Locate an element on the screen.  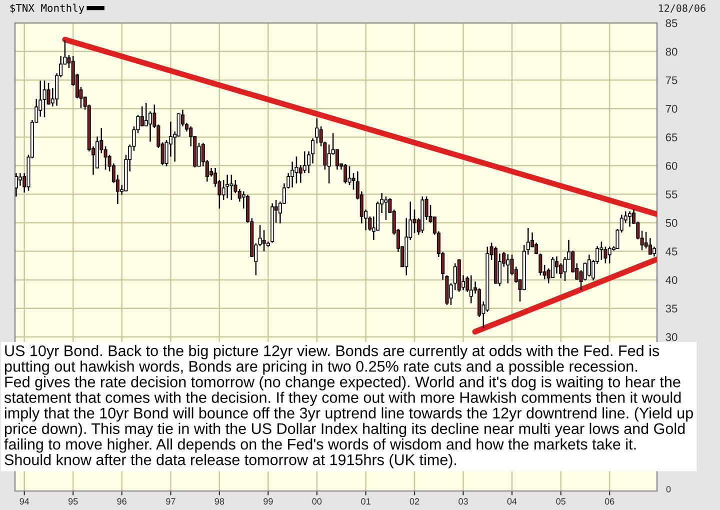
y-tick-label: 55 is located at coordinates (672, 194).